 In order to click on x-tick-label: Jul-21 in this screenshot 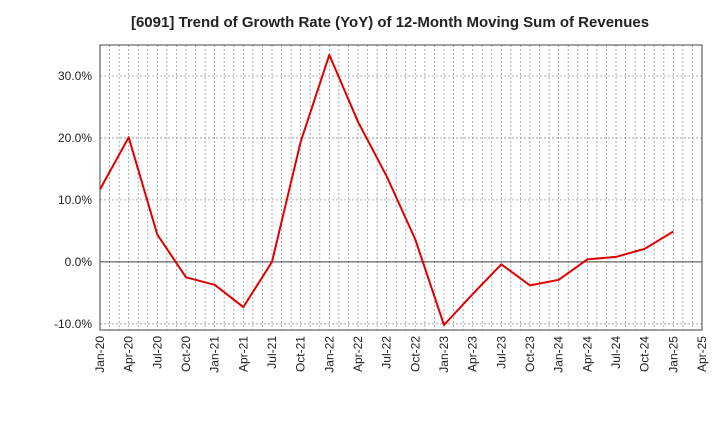, I will do `click(272, 352)`.